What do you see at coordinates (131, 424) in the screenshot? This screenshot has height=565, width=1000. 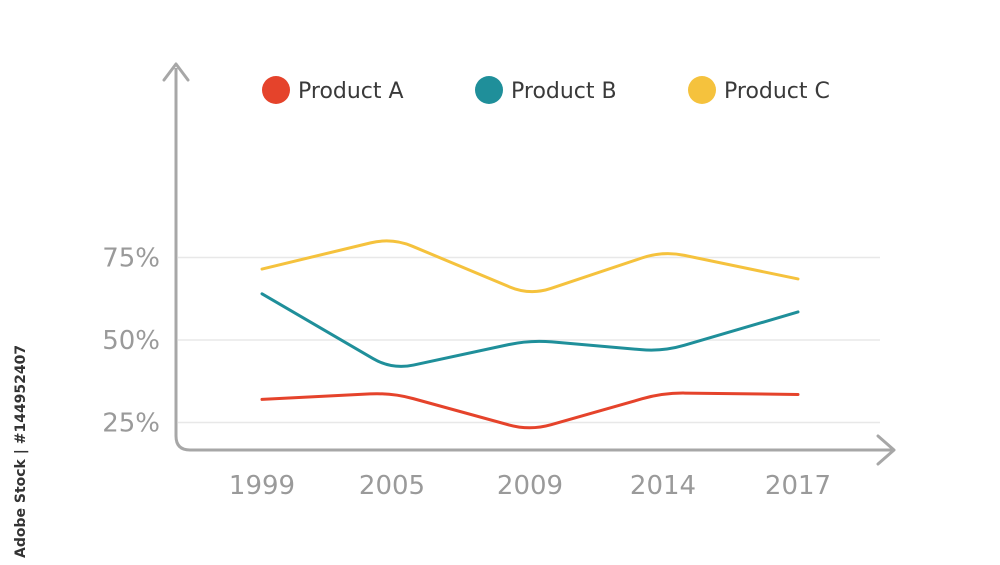 I see `y-tick-label: 25%` at bounding box center [131, 424].